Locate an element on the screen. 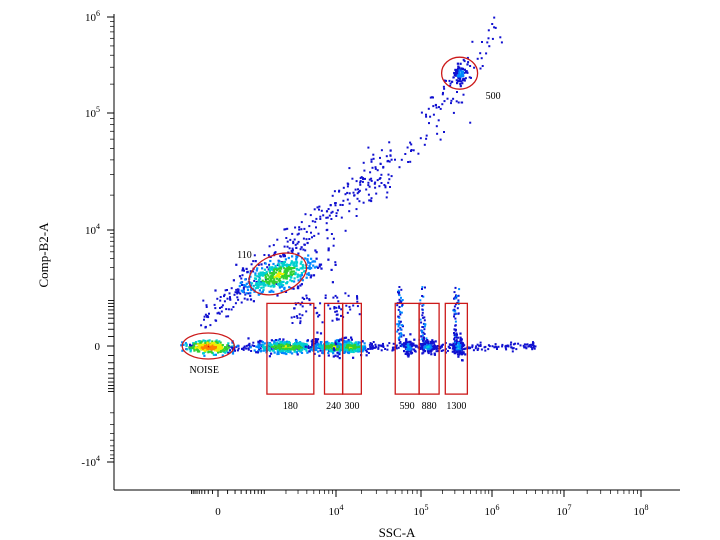  gate-label-240: 240 is located at coordinates (333, 406).